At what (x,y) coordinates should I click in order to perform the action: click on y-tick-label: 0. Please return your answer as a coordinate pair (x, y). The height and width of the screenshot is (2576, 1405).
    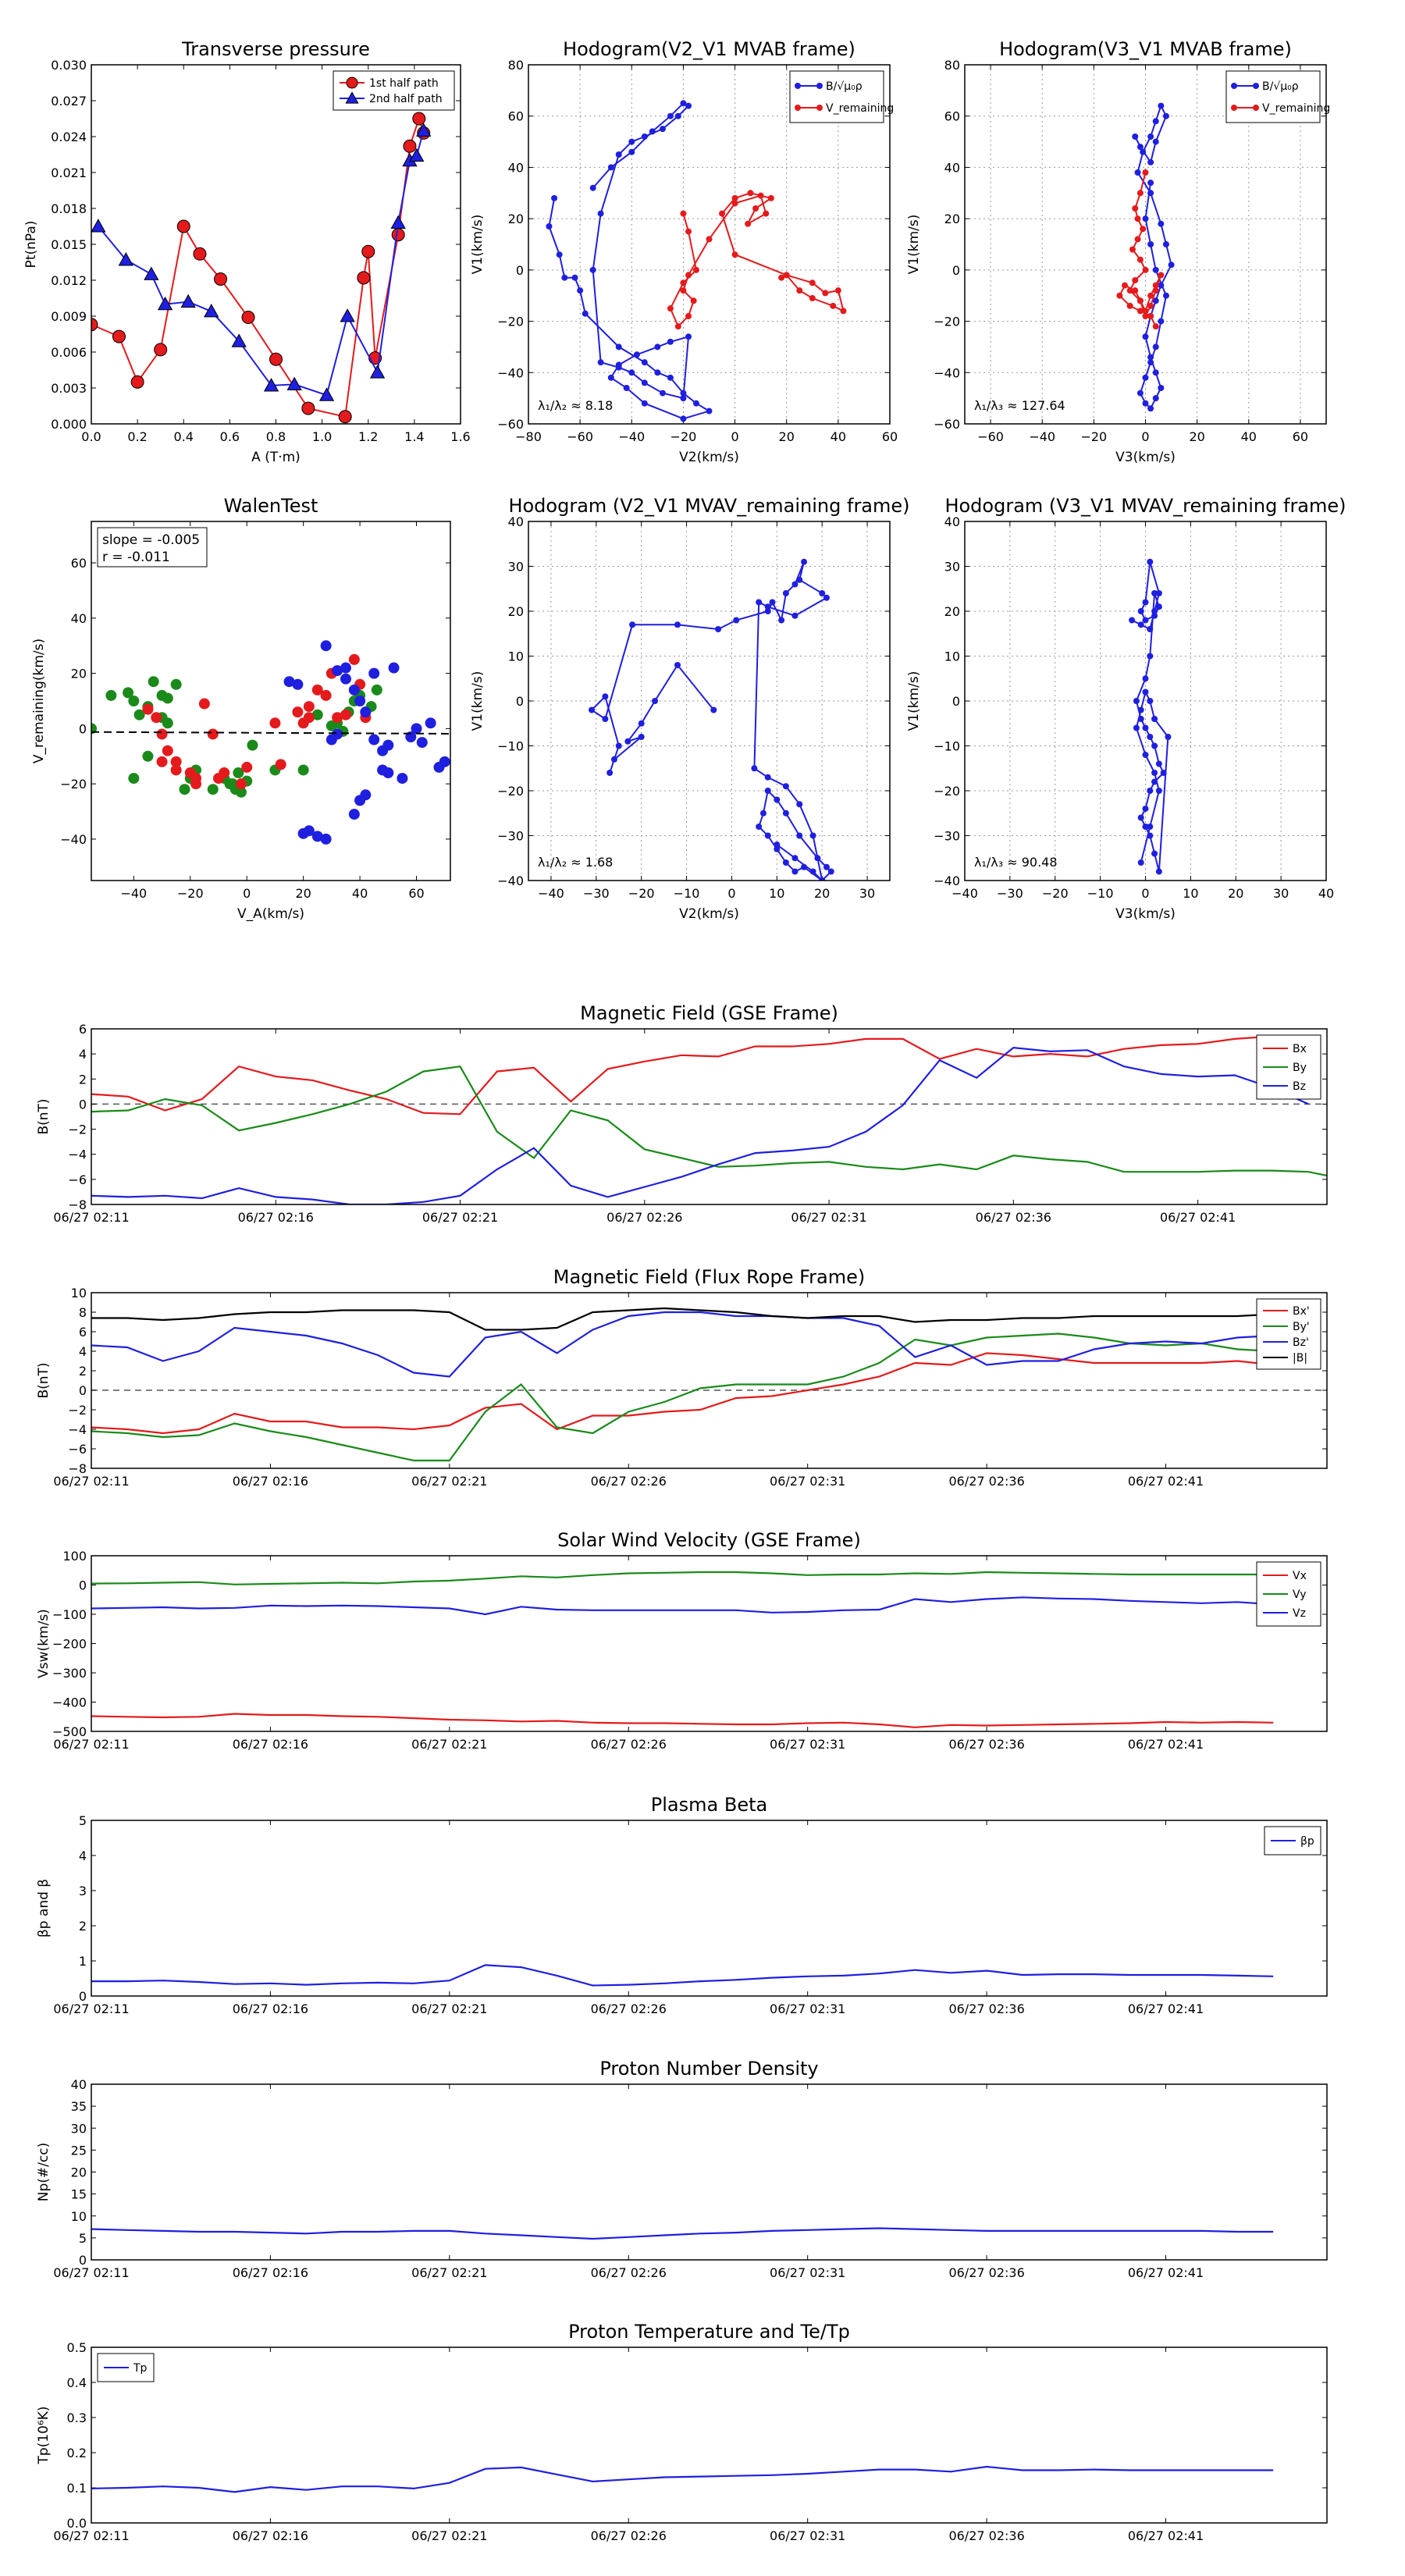
    Looking at the image, I should click on (83, 1585).